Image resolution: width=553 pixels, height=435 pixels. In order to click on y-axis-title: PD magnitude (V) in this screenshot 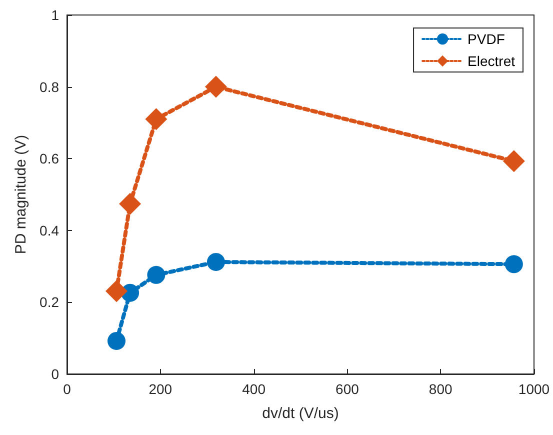, I will do `click(21, 194)`.